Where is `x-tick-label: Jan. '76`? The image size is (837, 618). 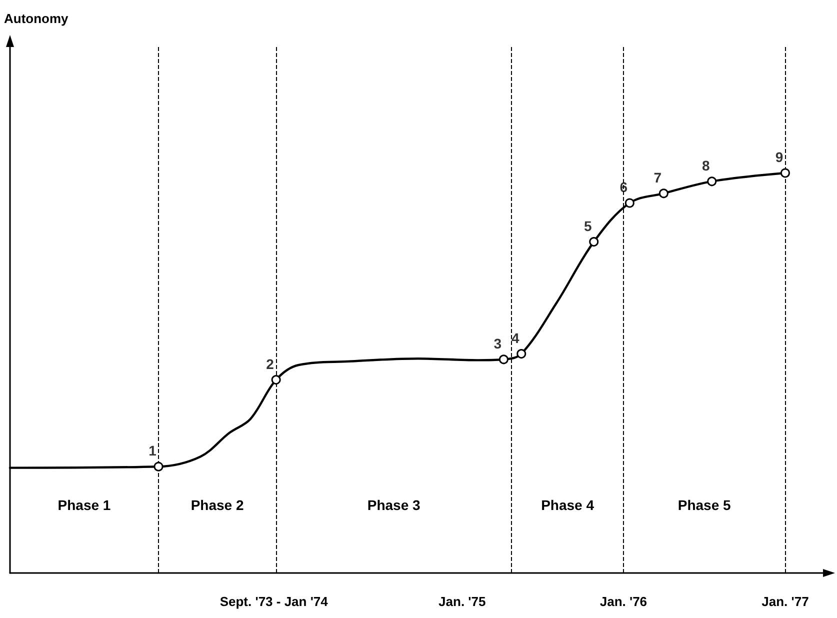
x-tick-label: Jan. '76 is located at coordinates (624, 601).